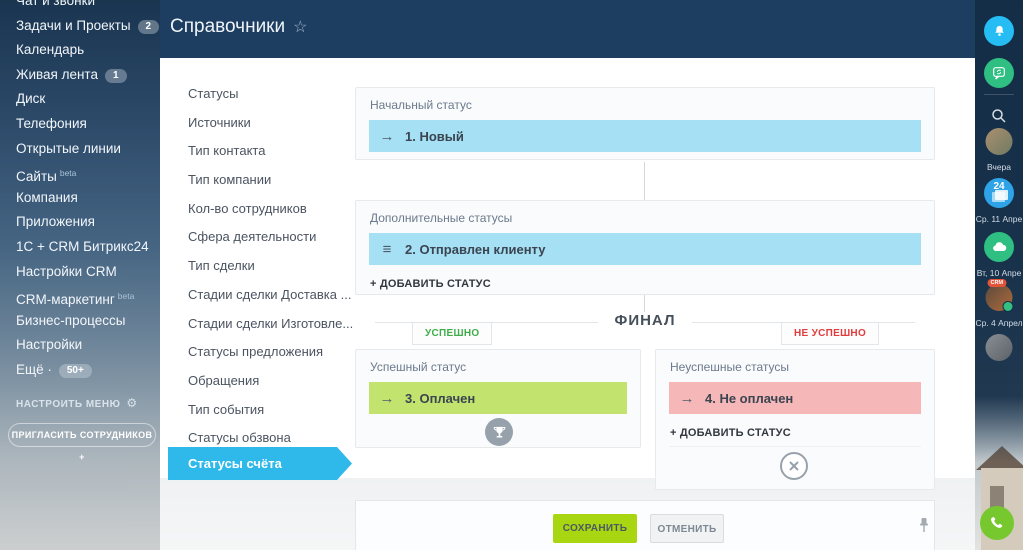 The height and width of the screenshot is (550, 1023). What do you see at coordinates (80, 99) in the screenshot?
I see `sidebar-item-drive: Диск` at bounding box center [80, 99].